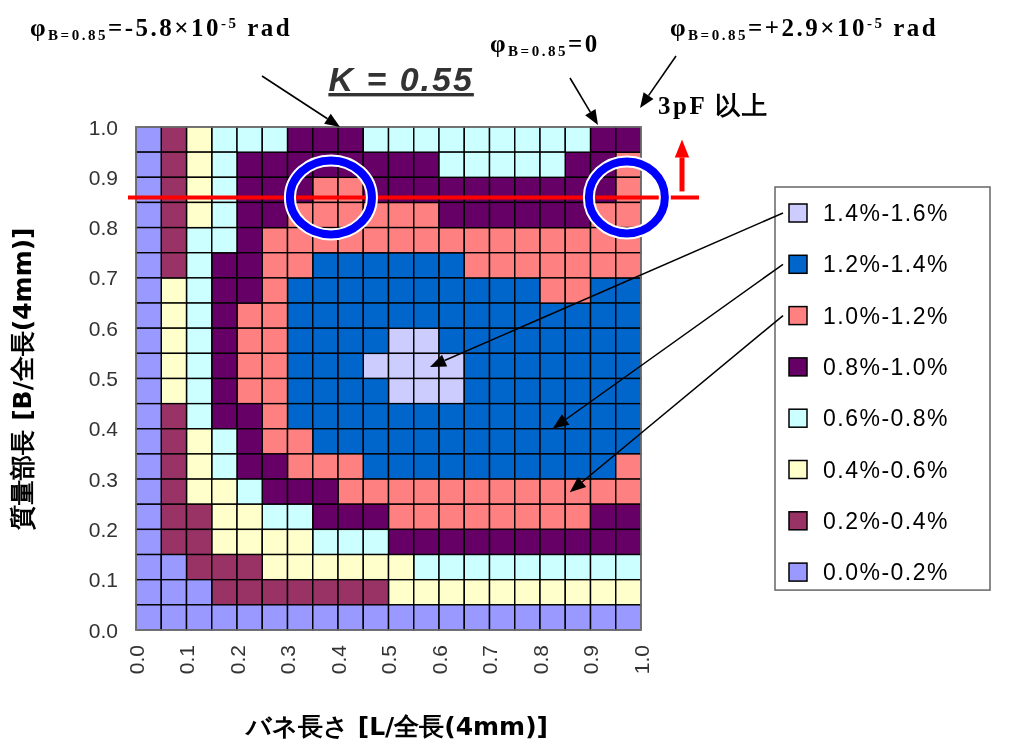 This screenshot has height=744, width=1009. What do you see at coordinates (22, 379) in the screenshot?
I see `y-axis-title: 質量部長 [B/全長(4mm)]` at bounding box center [22, 379].